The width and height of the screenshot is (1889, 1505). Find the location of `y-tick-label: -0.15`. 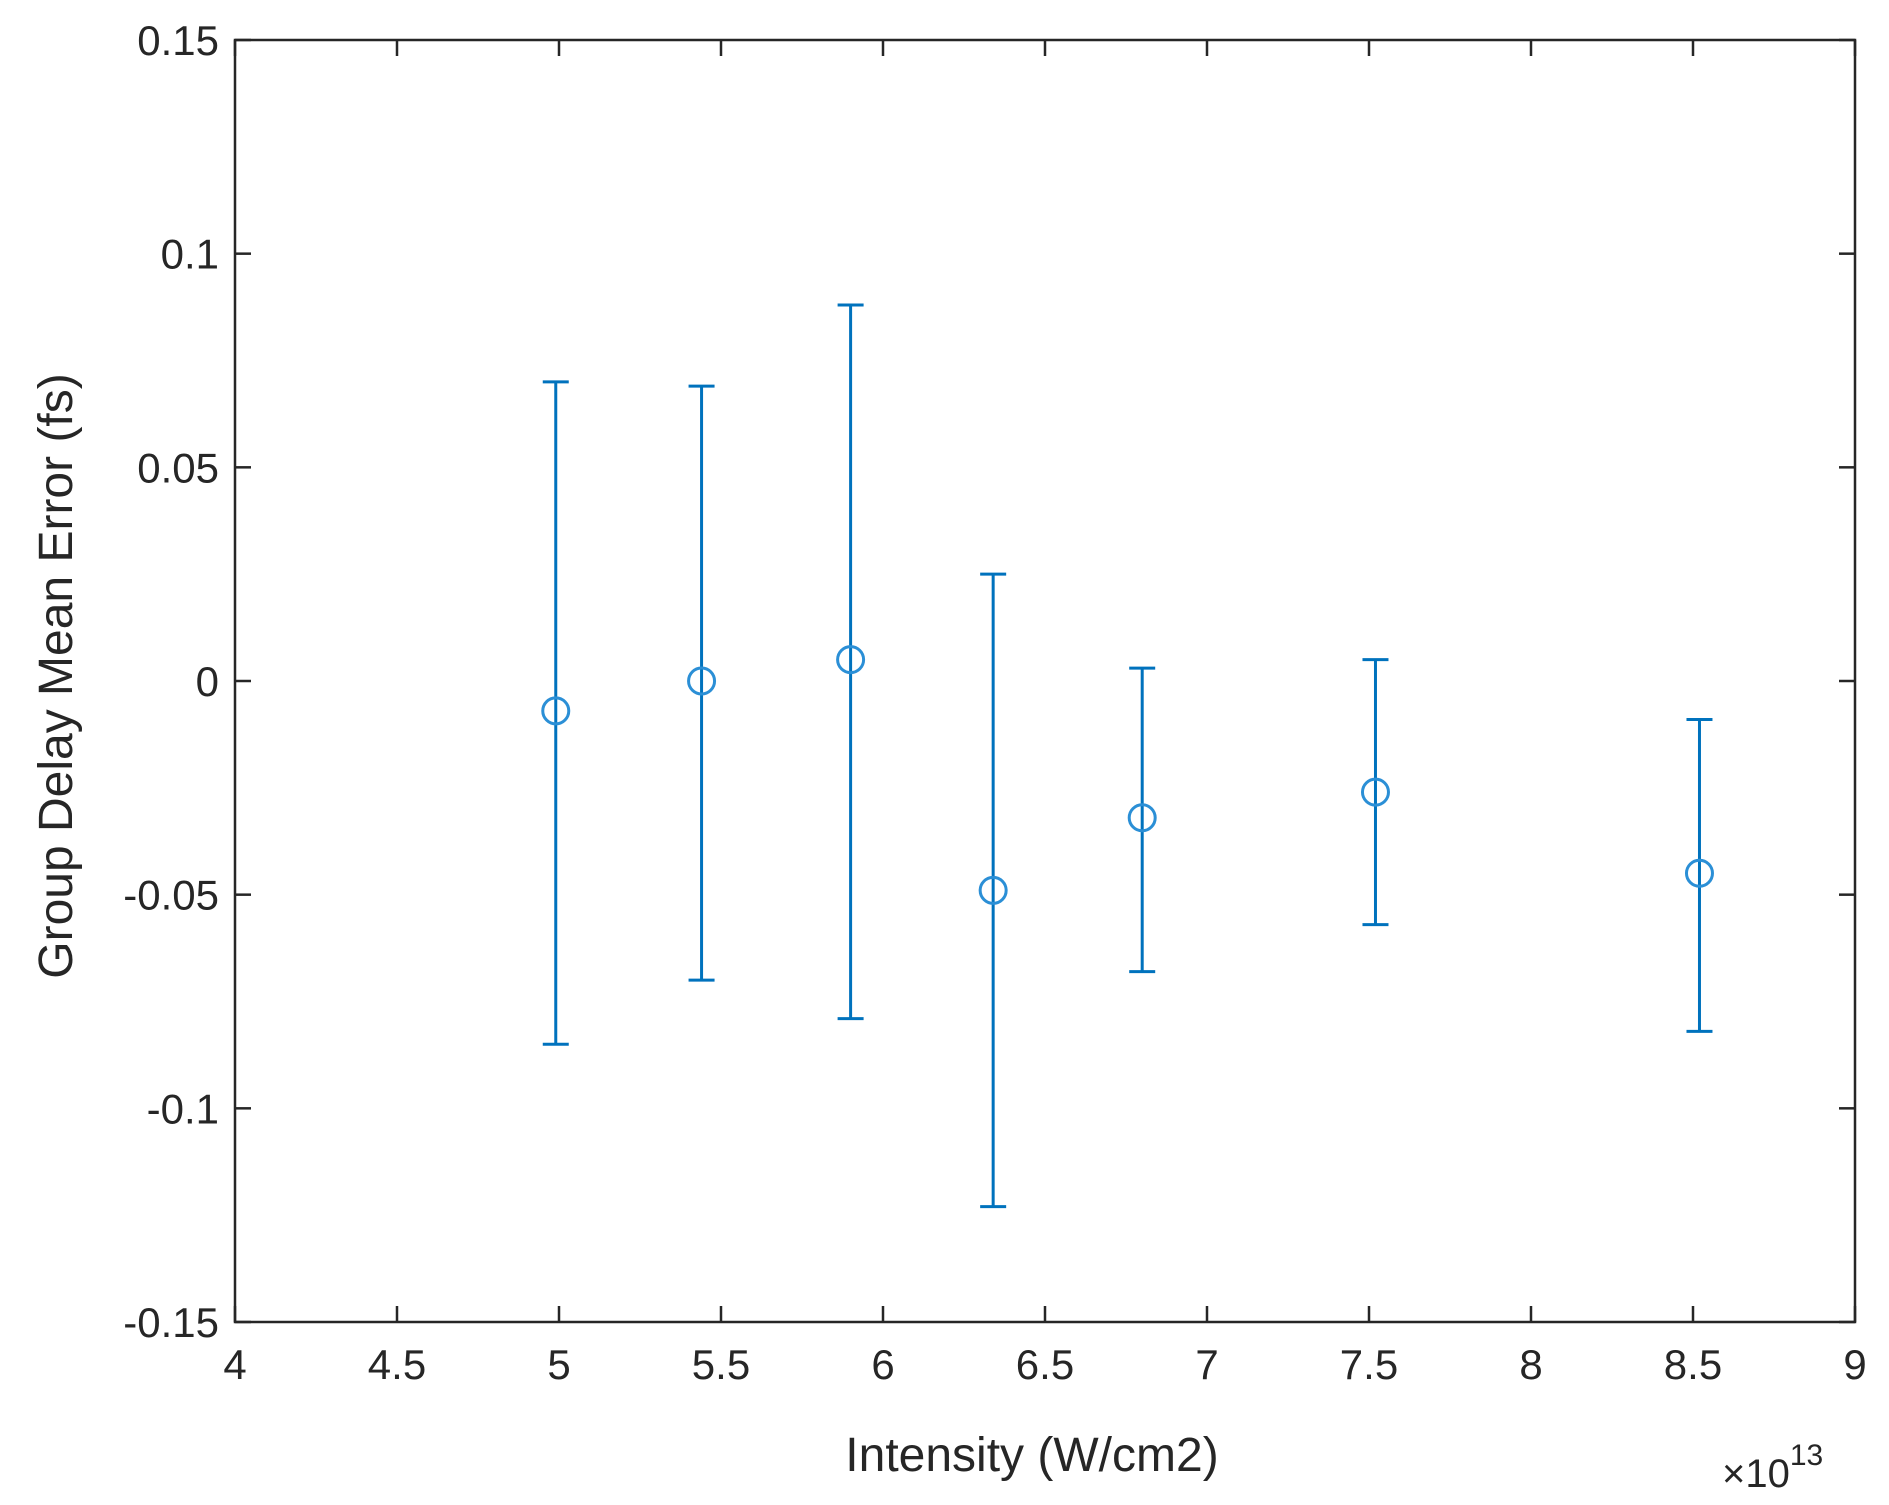

y-tick-label: -0.15 is located at coordinates (171, 1322).